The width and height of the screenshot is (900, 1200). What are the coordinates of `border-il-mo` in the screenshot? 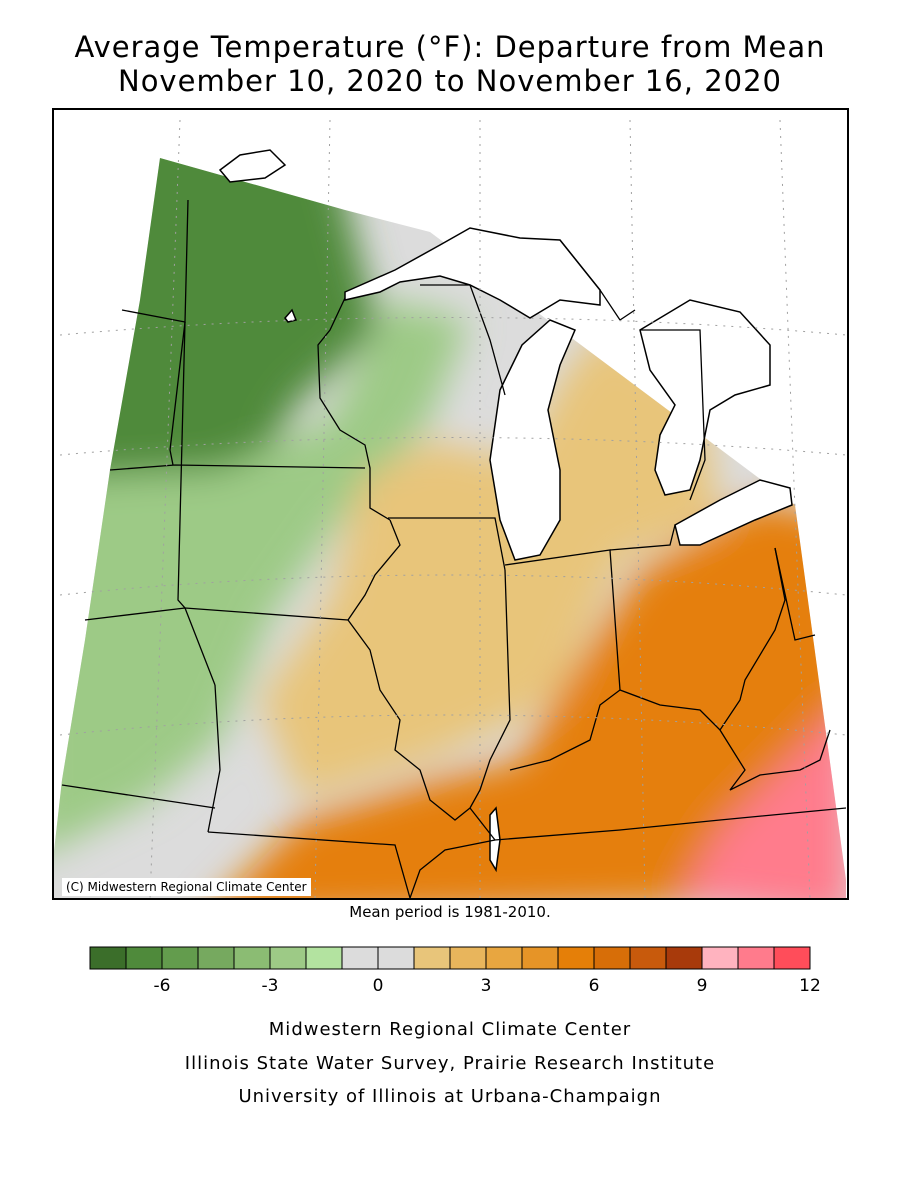 It's located at (409, 720).